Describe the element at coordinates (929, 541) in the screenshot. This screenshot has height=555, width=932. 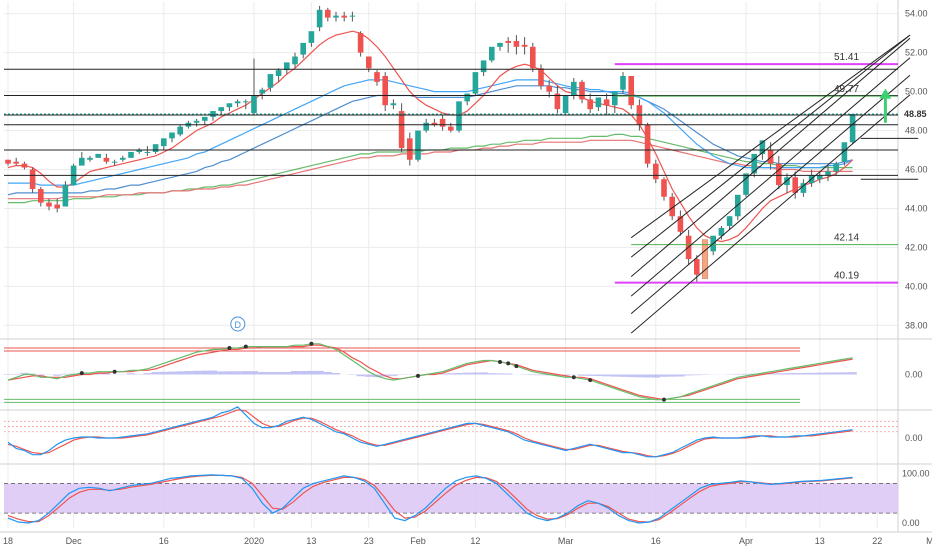
I see `time-tick-label: May` at that location.